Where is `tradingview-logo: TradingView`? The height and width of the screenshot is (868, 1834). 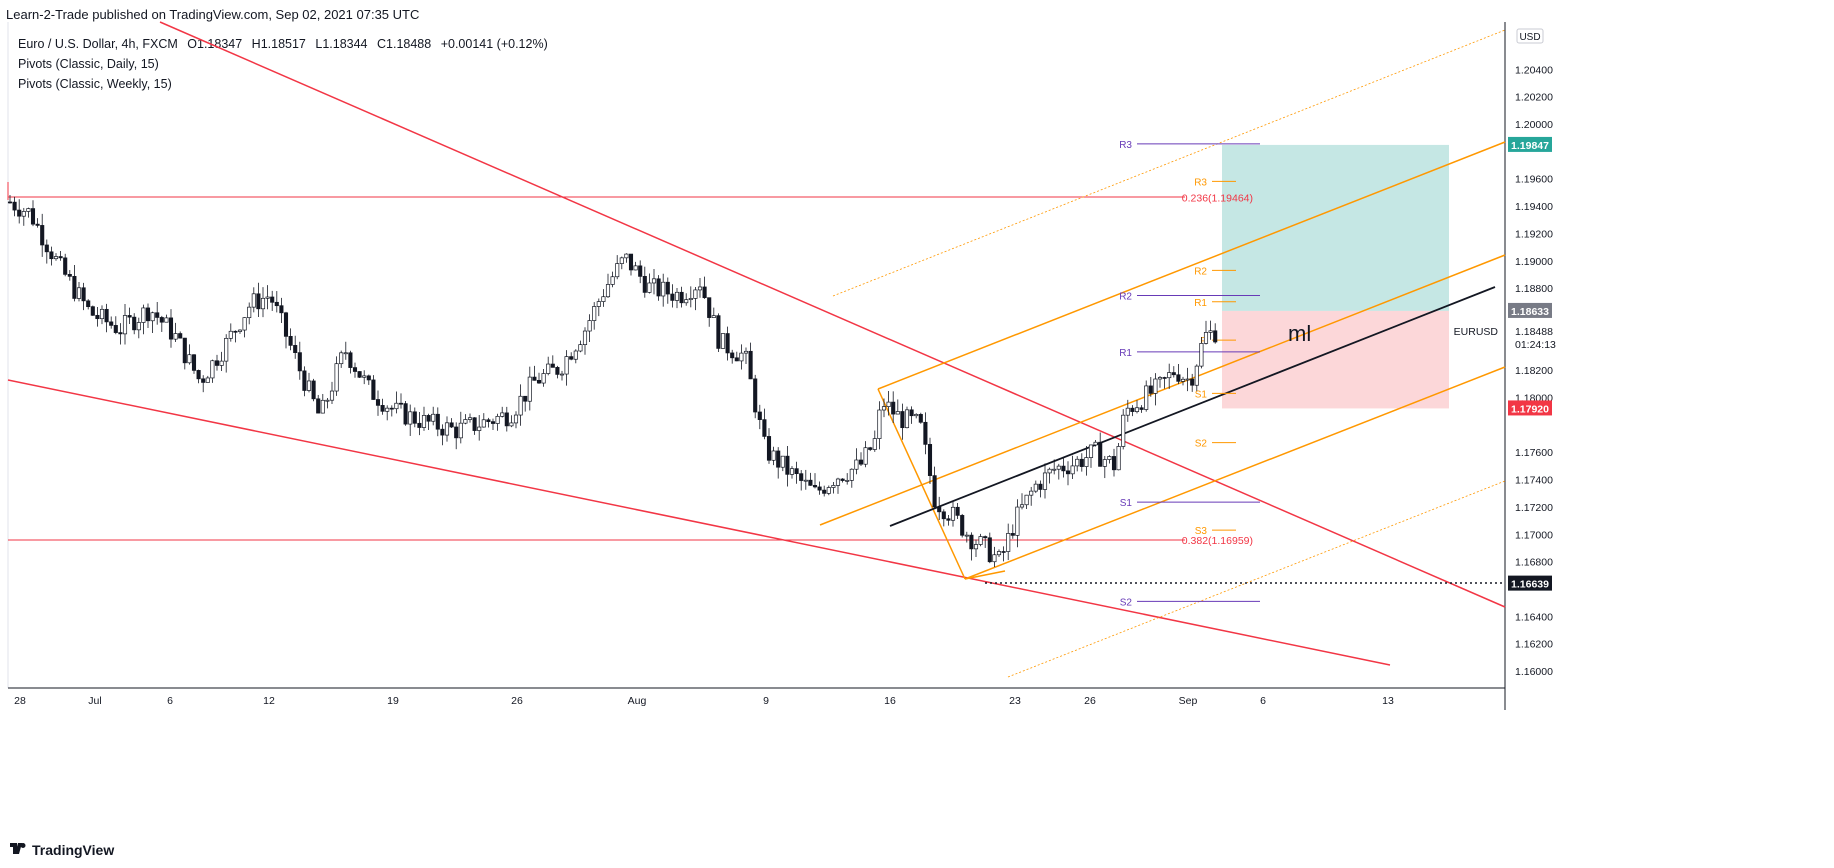
tradingview-logo: TradingView is located at coordinates (62, 849).